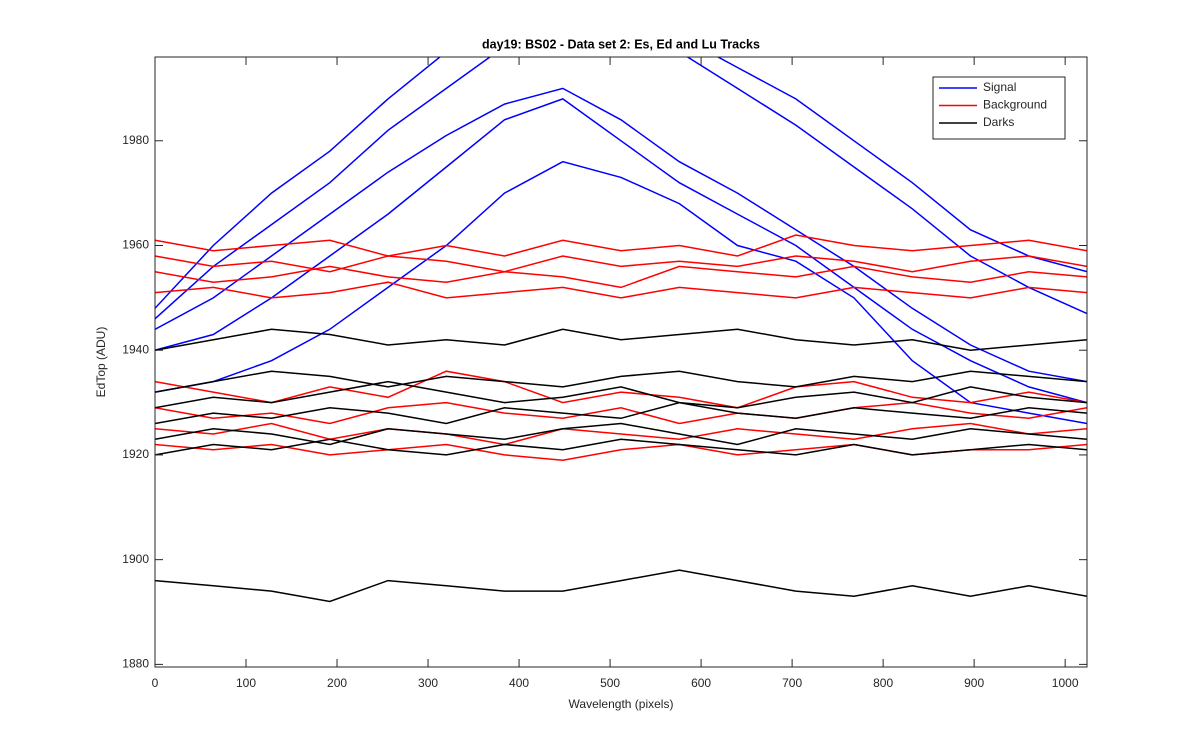 The width and height of the screenshot is (1200, 755). What do you see at coordinates (428, 683) in the screenshot?
I see `x-tick-label: 300` at bounding box center [428, 683].